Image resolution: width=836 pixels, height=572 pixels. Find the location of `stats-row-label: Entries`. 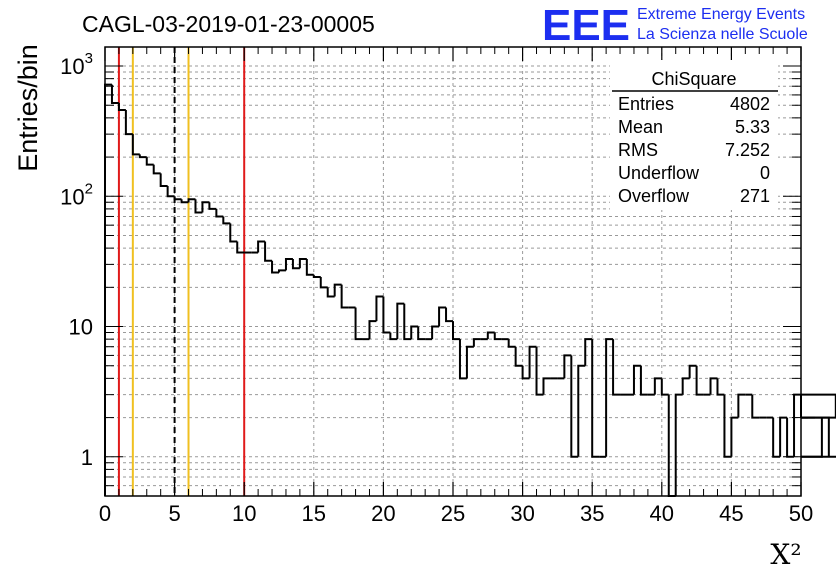

stats-row-label: Entries is located at coordinates (646, 104).